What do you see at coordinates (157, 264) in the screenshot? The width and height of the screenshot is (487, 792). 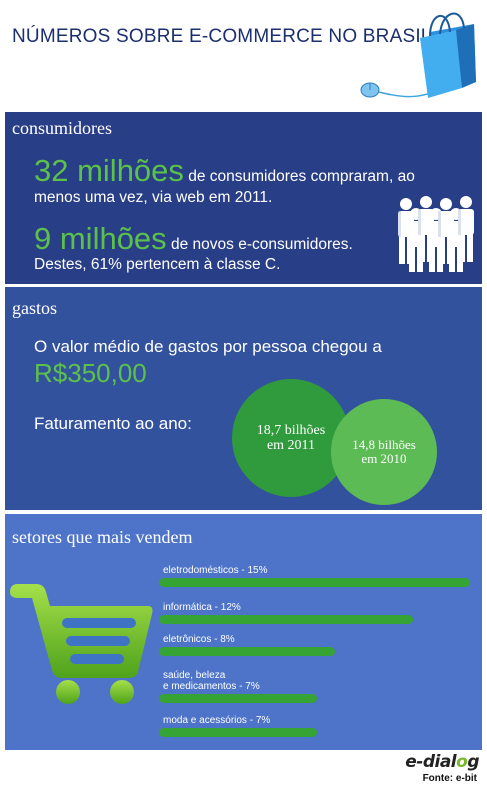 I see `consumers-stat2-text-b: Destes, 61% pertencem à classe C.` at bounding box center [157, 264].